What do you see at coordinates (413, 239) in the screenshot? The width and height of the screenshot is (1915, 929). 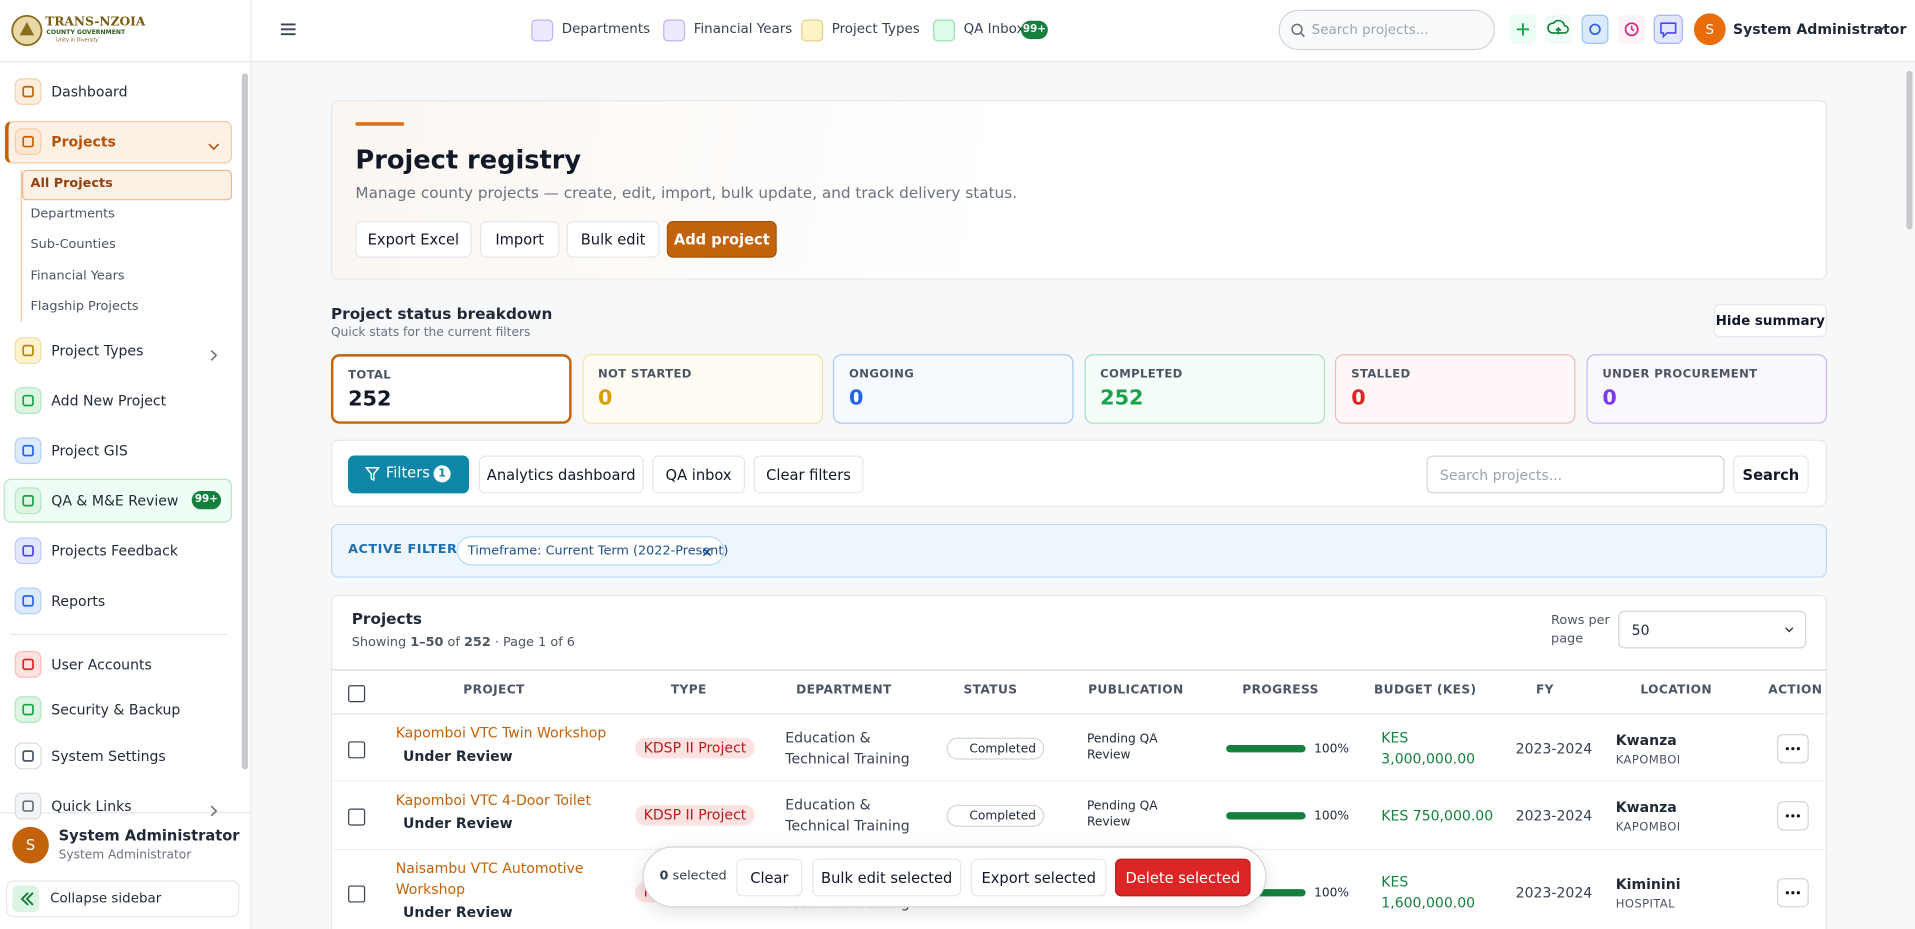 I see `header-button: Export Excel` at bounding box center [413, 239].